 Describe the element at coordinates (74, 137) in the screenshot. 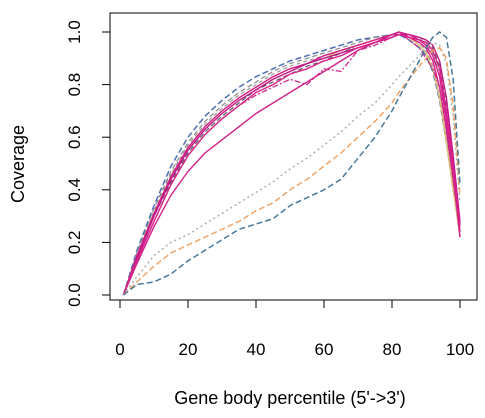

I see `y-tick-label: 0.6` at that location.